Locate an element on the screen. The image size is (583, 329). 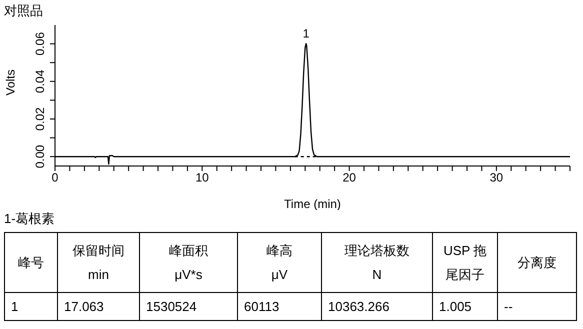
y-tick-label: 0.06 is located at coordinates (40, 44).